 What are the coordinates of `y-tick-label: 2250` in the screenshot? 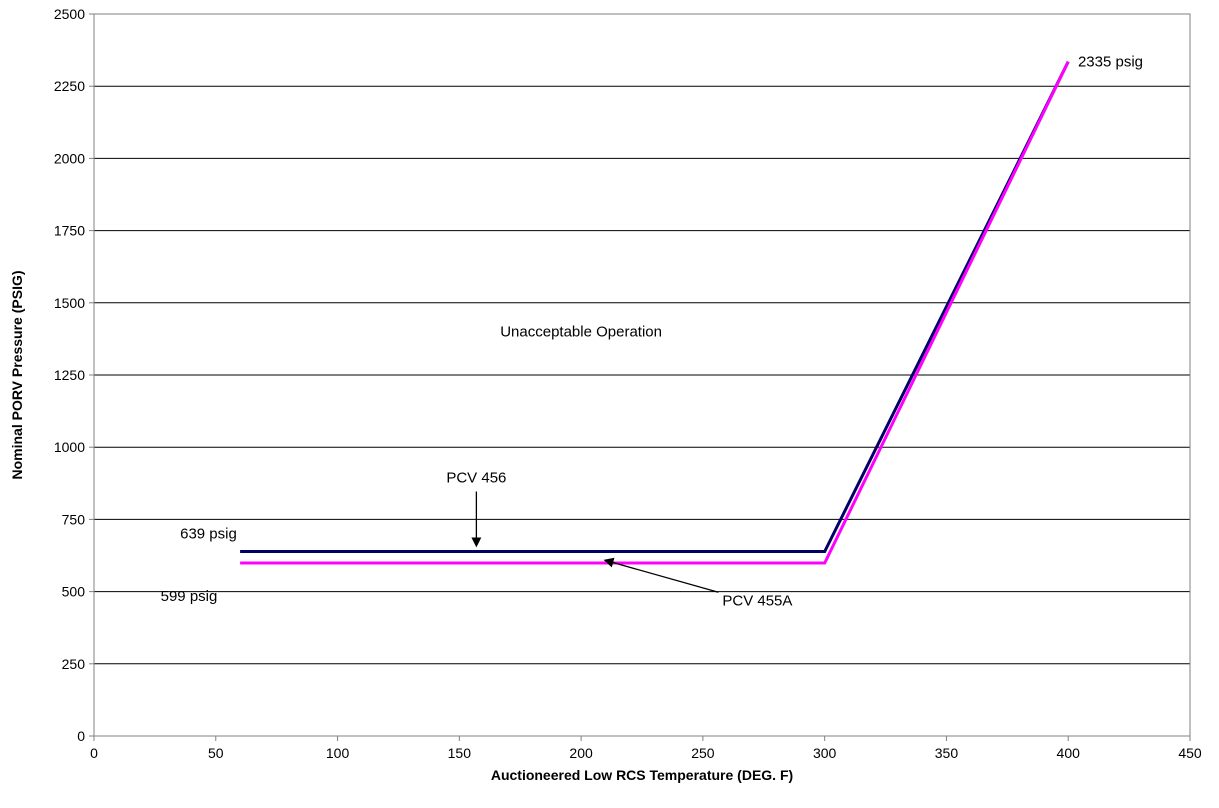 It's located at (69, 86).